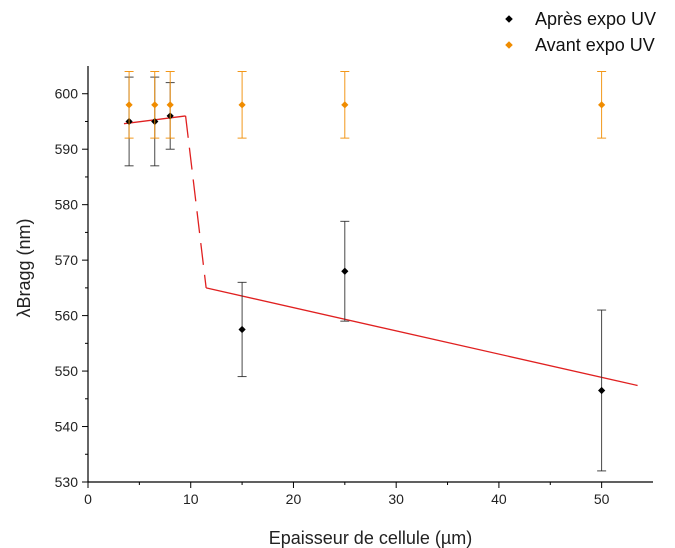  What do you see at coordinates (509, 45) in the screenshot?
I see `legend-marker-avant` at bounding box center [509, 45].